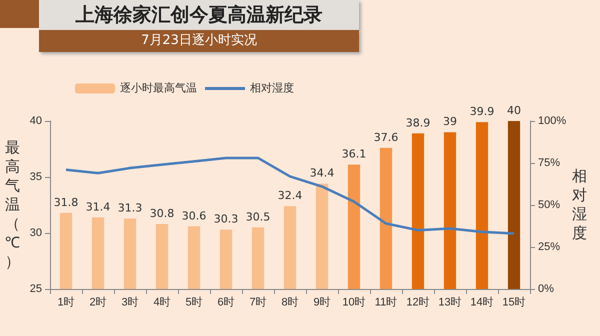  What do you see at coordinates (322, 173) in the screenshot?
I see `data-label: 34.4` at bounding box center [322, 173].